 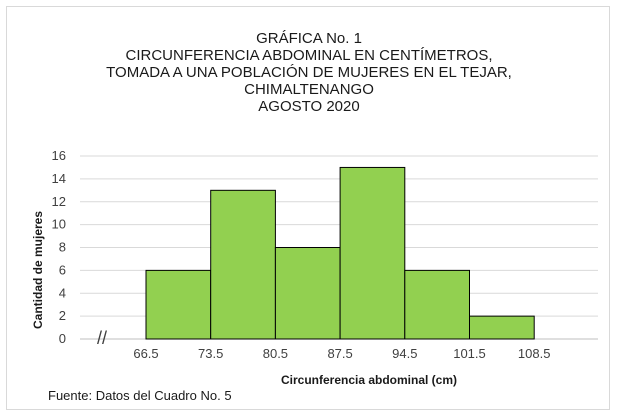 I want to click on title-line-2: CIRCUNFERENCIA ABDOMINAL EN CENTÍMETROS,, so click(x=309, y=55).